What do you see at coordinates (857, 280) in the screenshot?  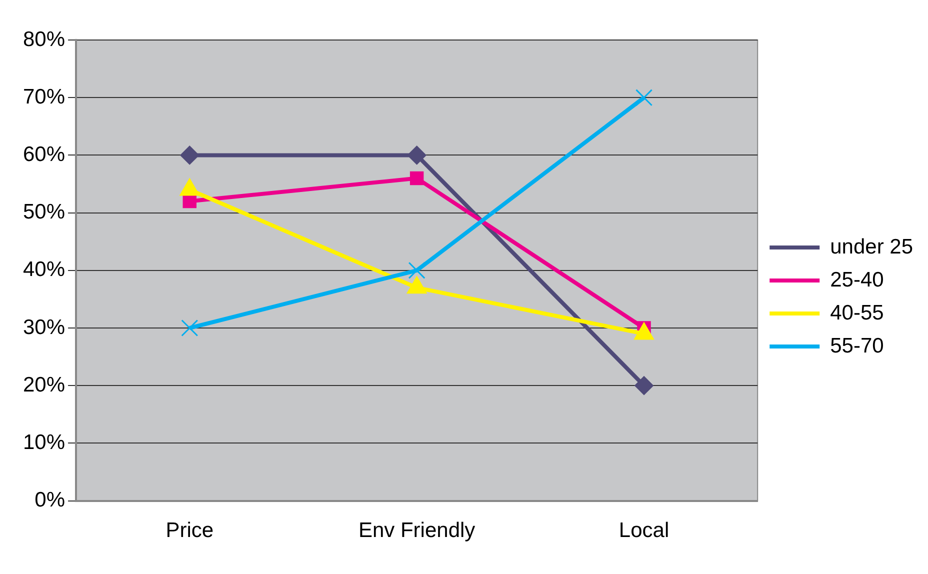 I see `legend-label: 25-40` at bounding box center [857, 280].